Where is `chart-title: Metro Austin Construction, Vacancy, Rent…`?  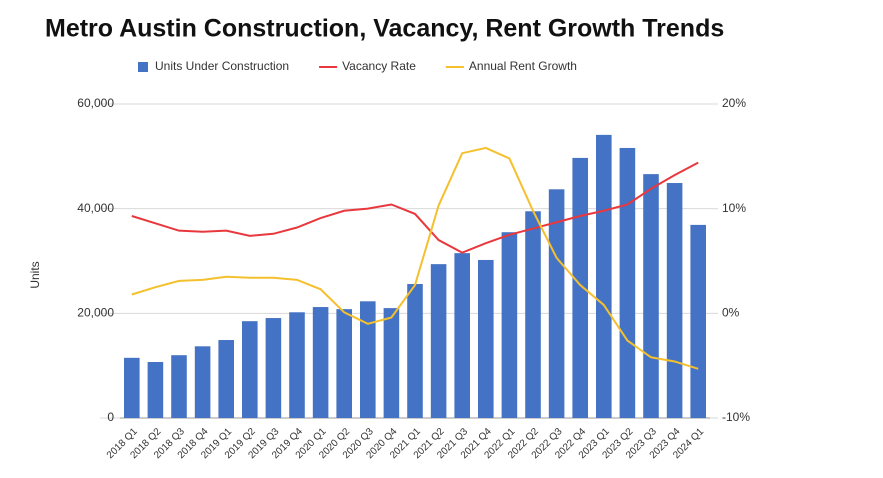 chart-title: Metro Austin Construction, Vacancy, Rent… is located at coordinates (384, 29).